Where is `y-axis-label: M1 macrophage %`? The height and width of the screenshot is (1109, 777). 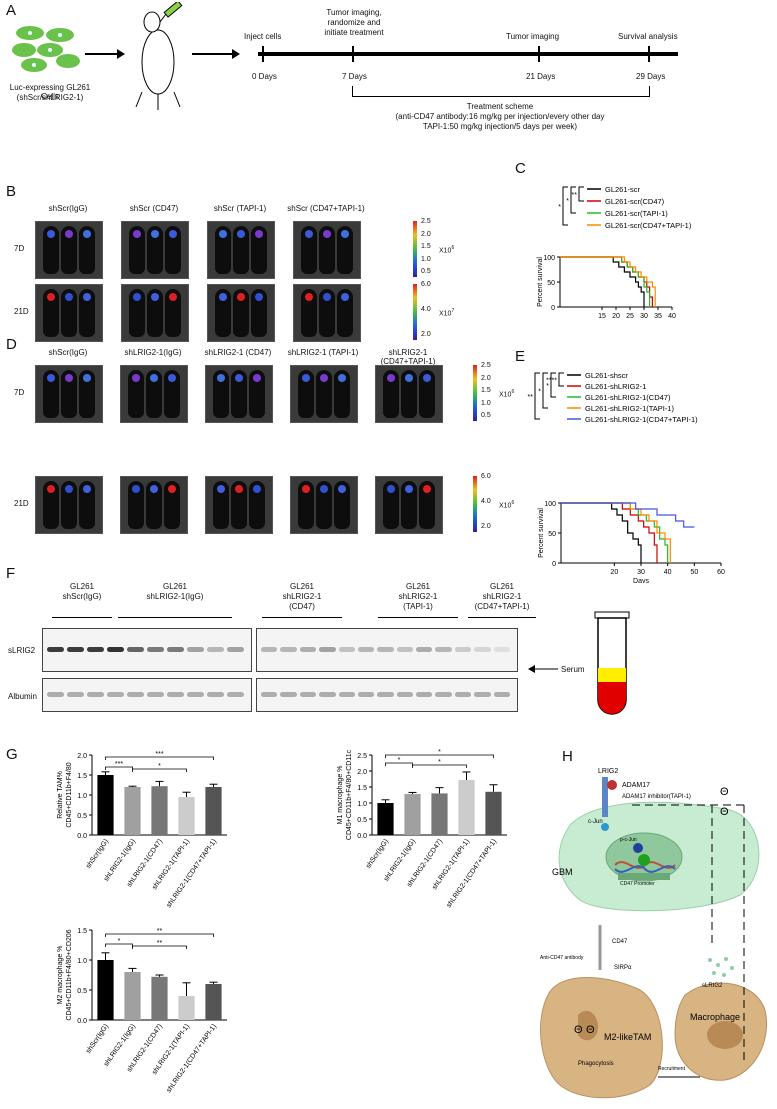
y-axis-label: M1 macrophage % is located at coordinates (340, 795).